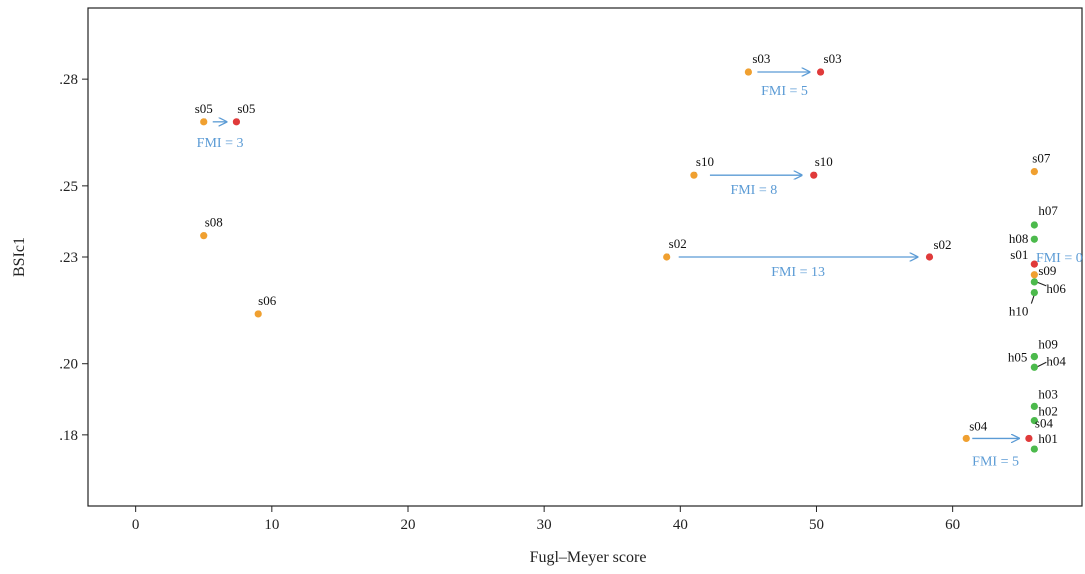 This screenshot has width=1085, height=574. What do you see at coordinates (1034, 225) in the screenshot?
I see `data-point-h07` at bounding box center [1034, 225].